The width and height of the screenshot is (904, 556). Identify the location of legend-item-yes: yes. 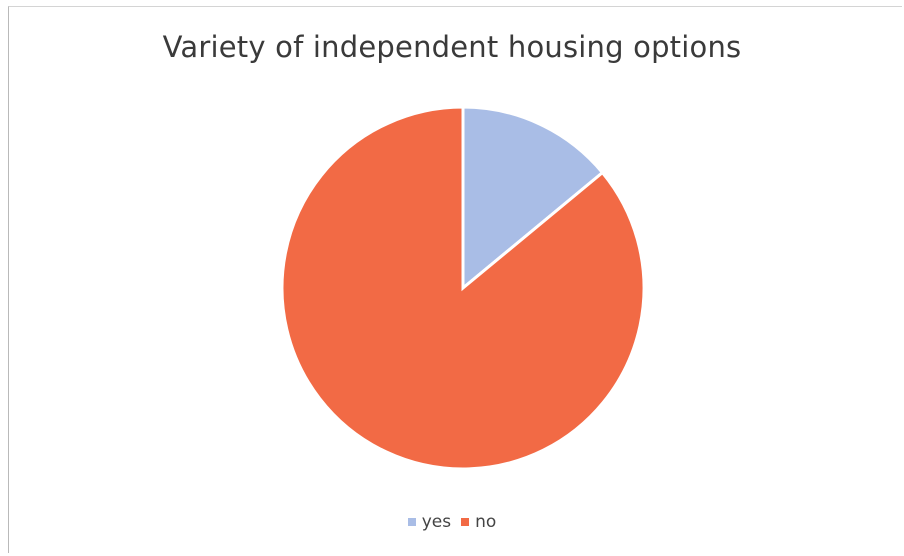
(429, 522).